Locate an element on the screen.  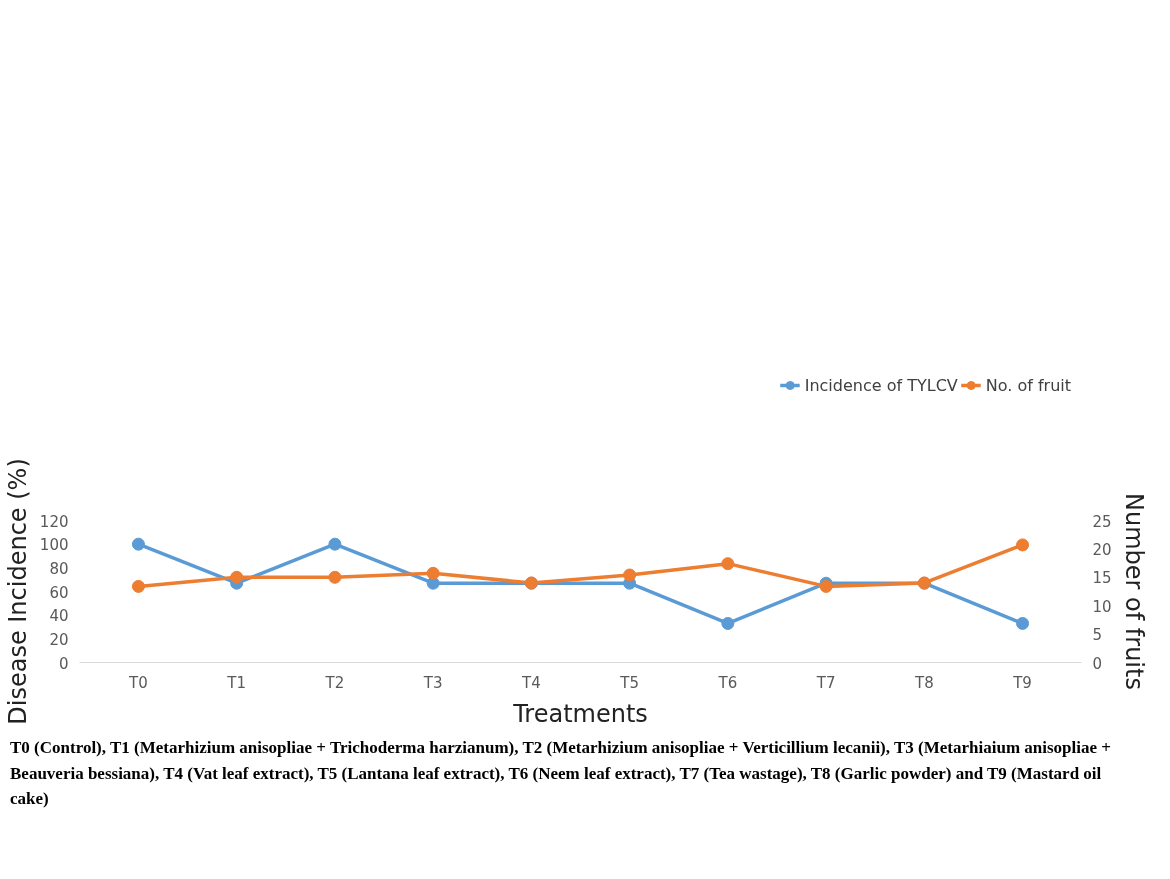
y-tick-label: 120 is located at coordinates (54, 521).